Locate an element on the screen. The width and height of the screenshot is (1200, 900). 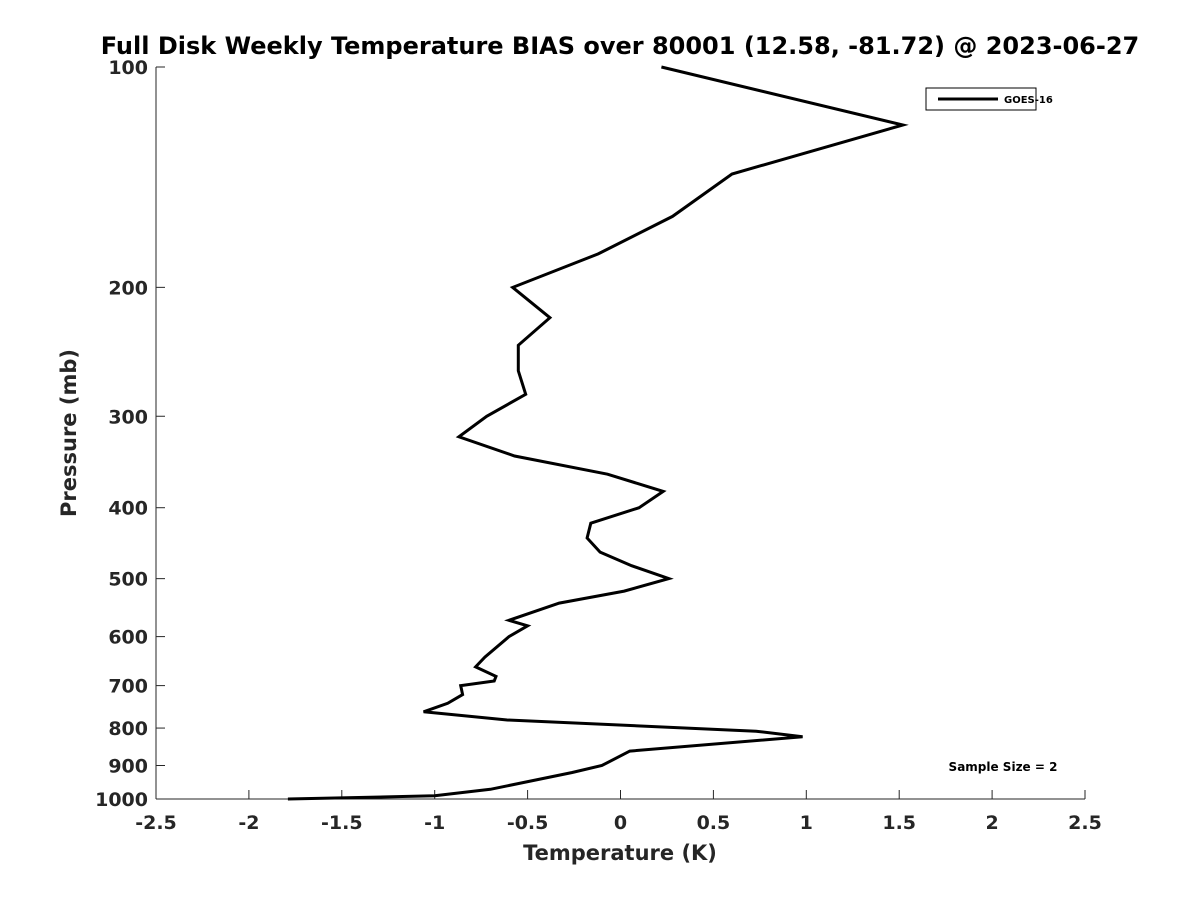
y-tick-label: 100 is located at coordinates (128, 68).